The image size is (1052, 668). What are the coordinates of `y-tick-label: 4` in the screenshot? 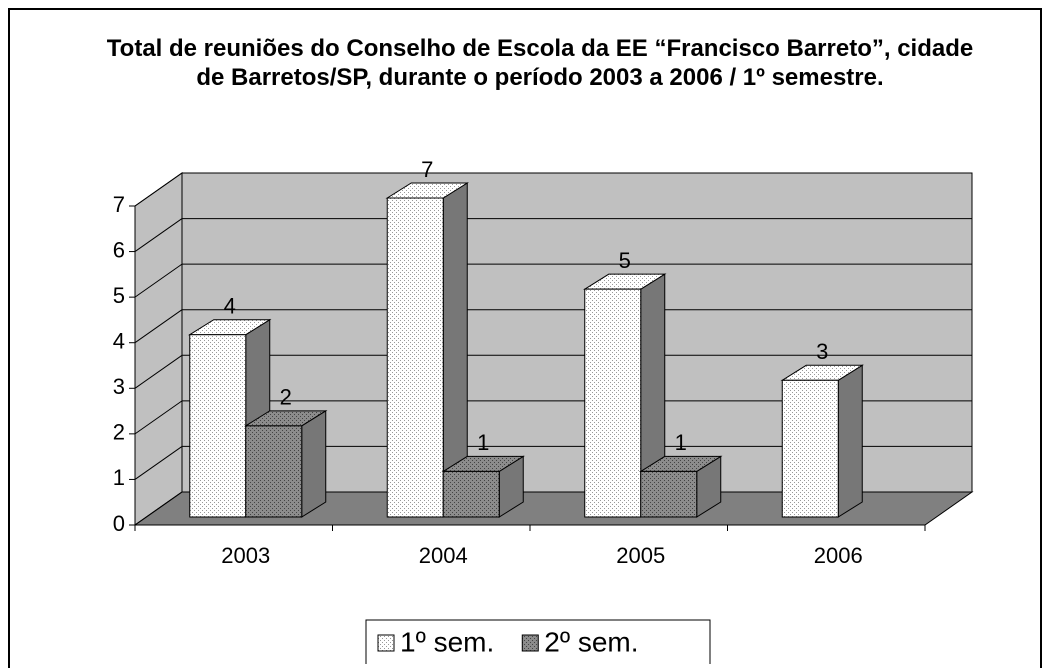 It's located at (119, 341).